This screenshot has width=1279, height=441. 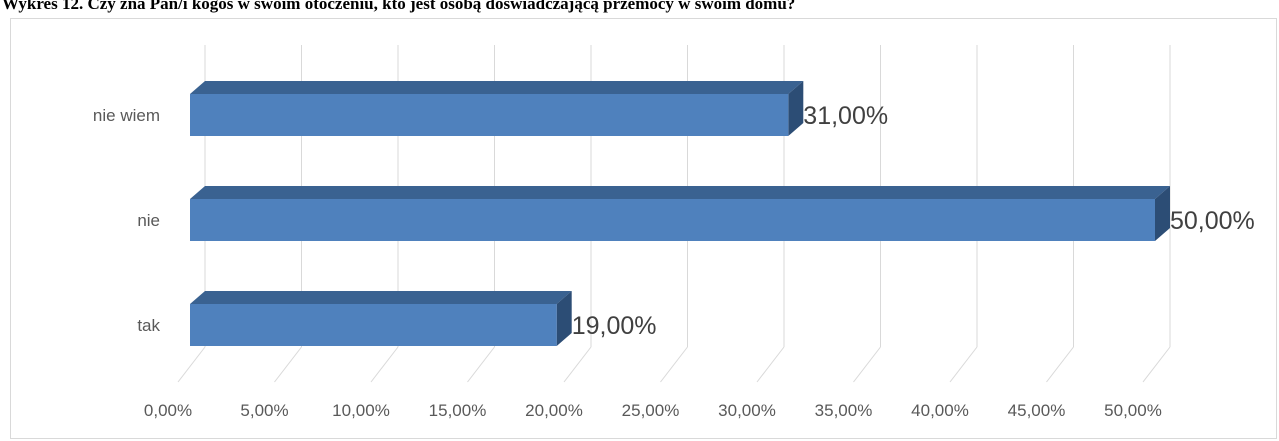 What do you see at coordinates (672, 220) in the screenshot?
I see `bar-nie` at bounding box center [672, 220].